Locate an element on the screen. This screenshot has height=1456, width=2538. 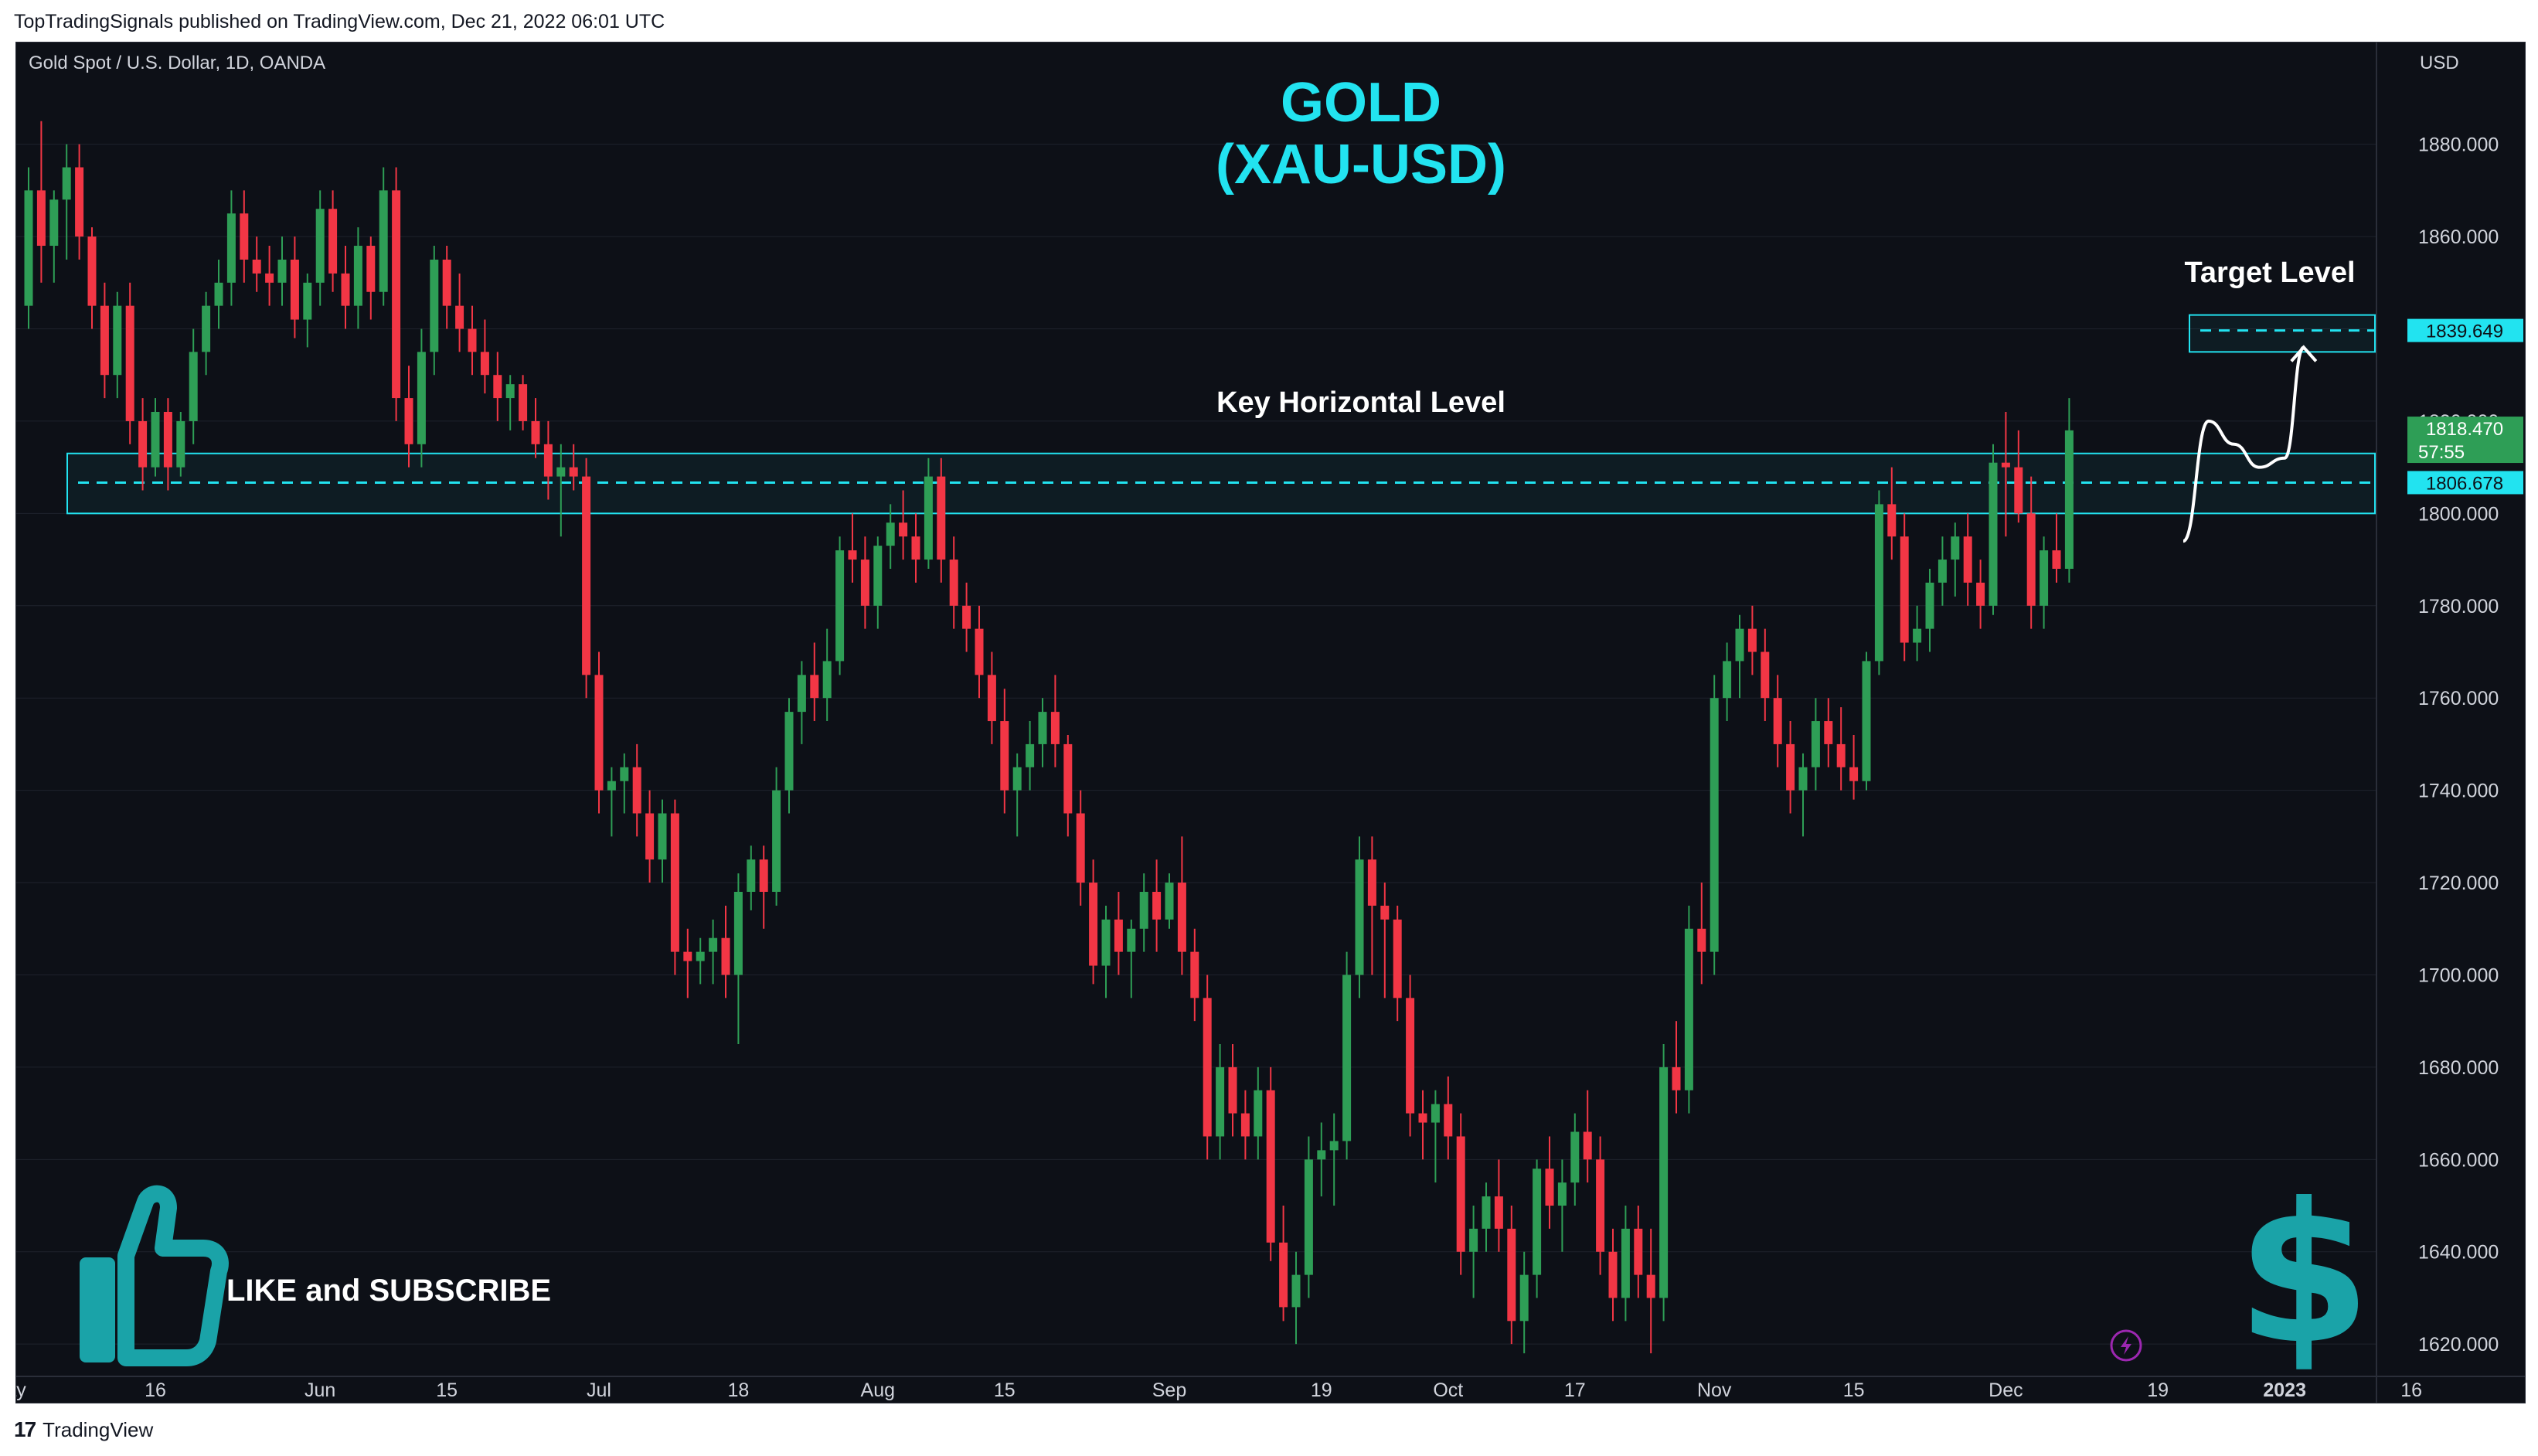
time-tick-label: 19 is located at coordinates (2158, 1390).